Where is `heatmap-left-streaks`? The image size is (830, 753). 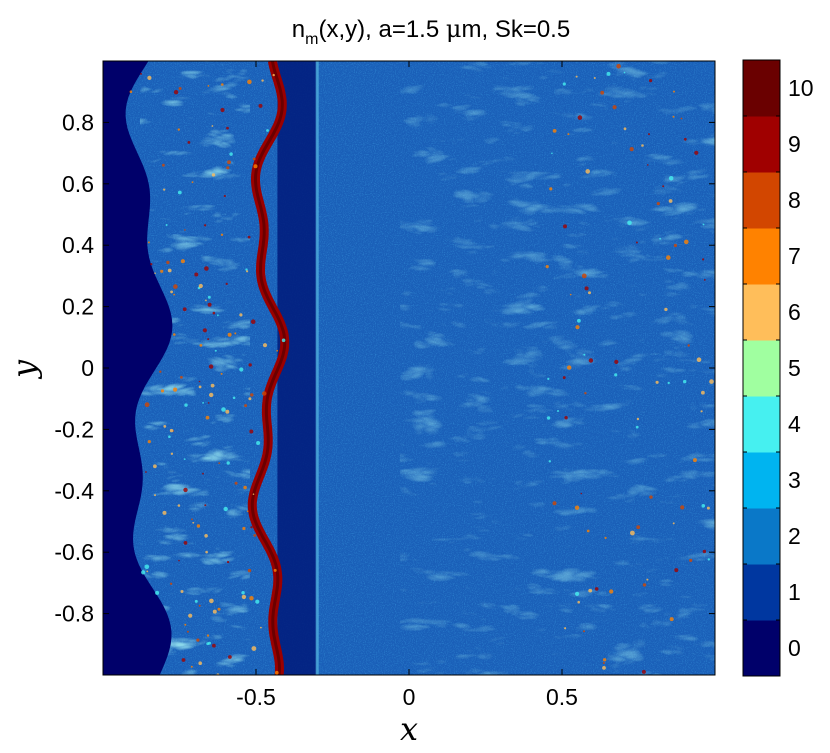
heatmap-left-streaks is located at coordinates (195, 368).